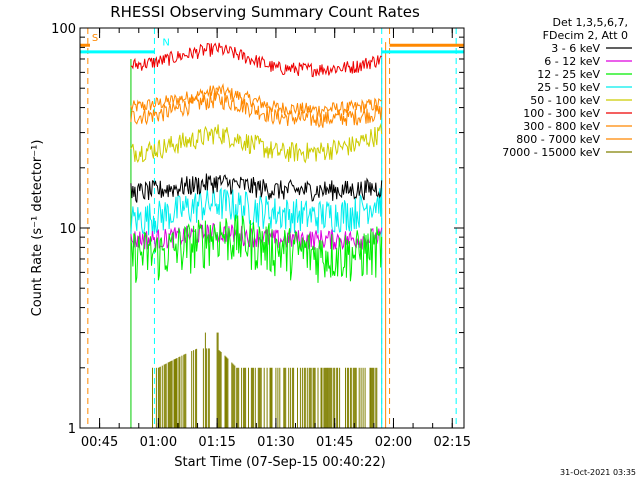 The image size is (640, 480). Describe the element at coordinates (590, 22) in the screenshot. I see `legend-header-line: Det 1,3,5,6,7,` at that location.